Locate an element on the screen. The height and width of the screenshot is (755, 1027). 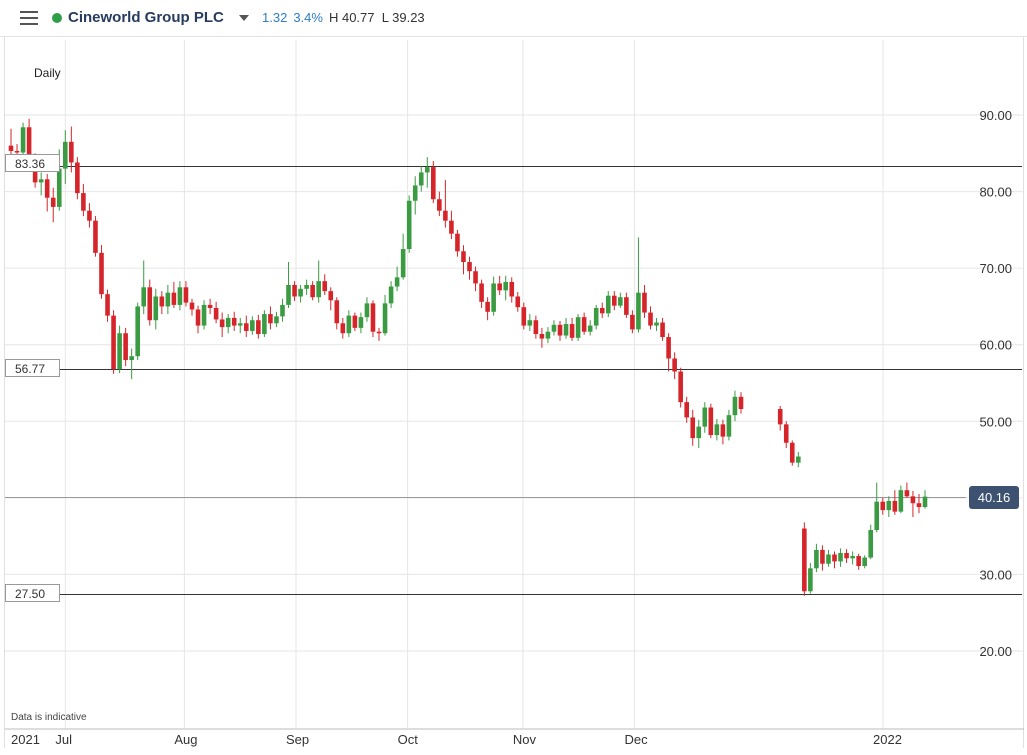
y-tick-label: 50.00 is located at coordinates (995, 421).